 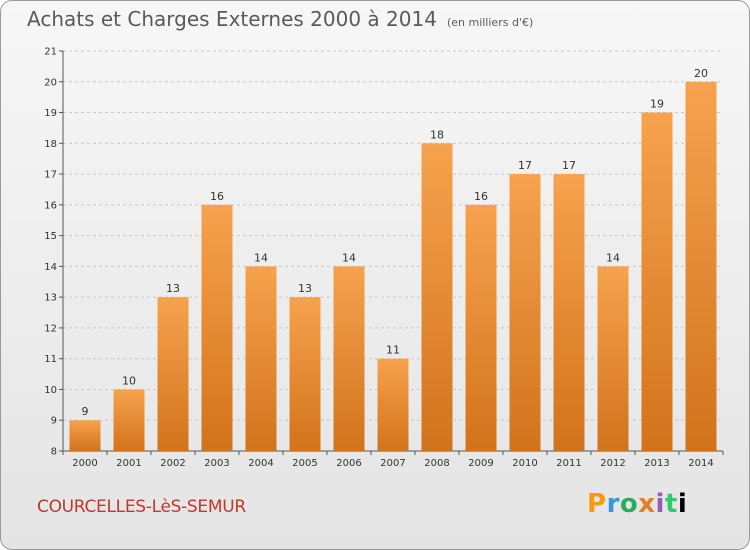 I want to click on x-tick-label: 2003, so click(x=216, y=463).